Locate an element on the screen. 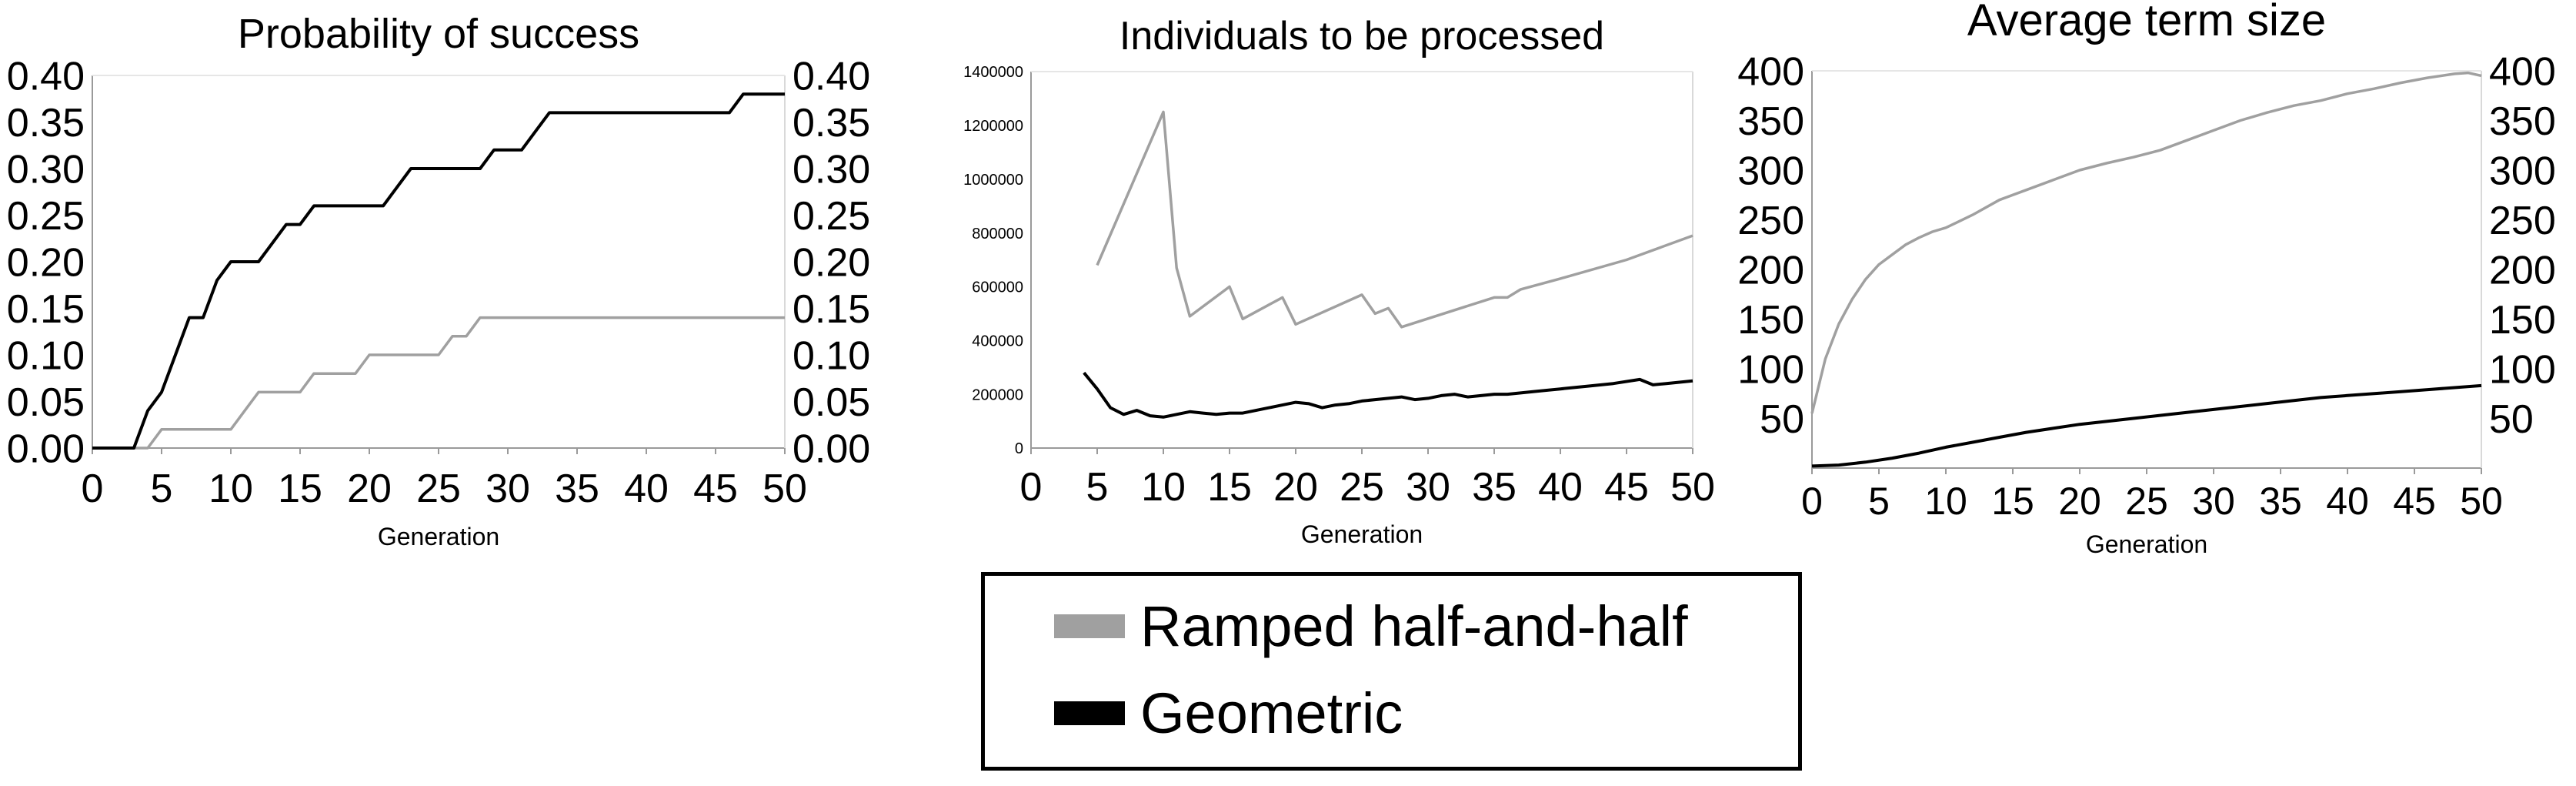 The image size is (2576, 786). y-tick-label-right: 0.05 is located at coordinates (831, 402).